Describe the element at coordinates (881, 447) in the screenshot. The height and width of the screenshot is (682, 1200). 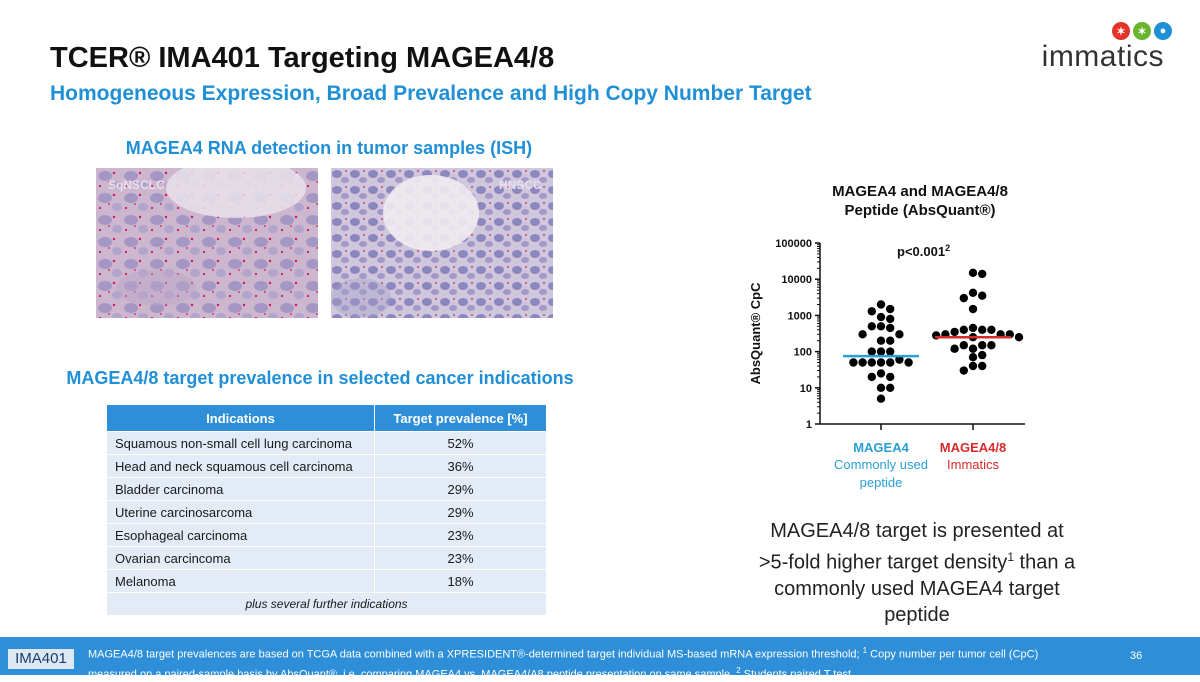
I see `category-label: MAGEA4` at that location.